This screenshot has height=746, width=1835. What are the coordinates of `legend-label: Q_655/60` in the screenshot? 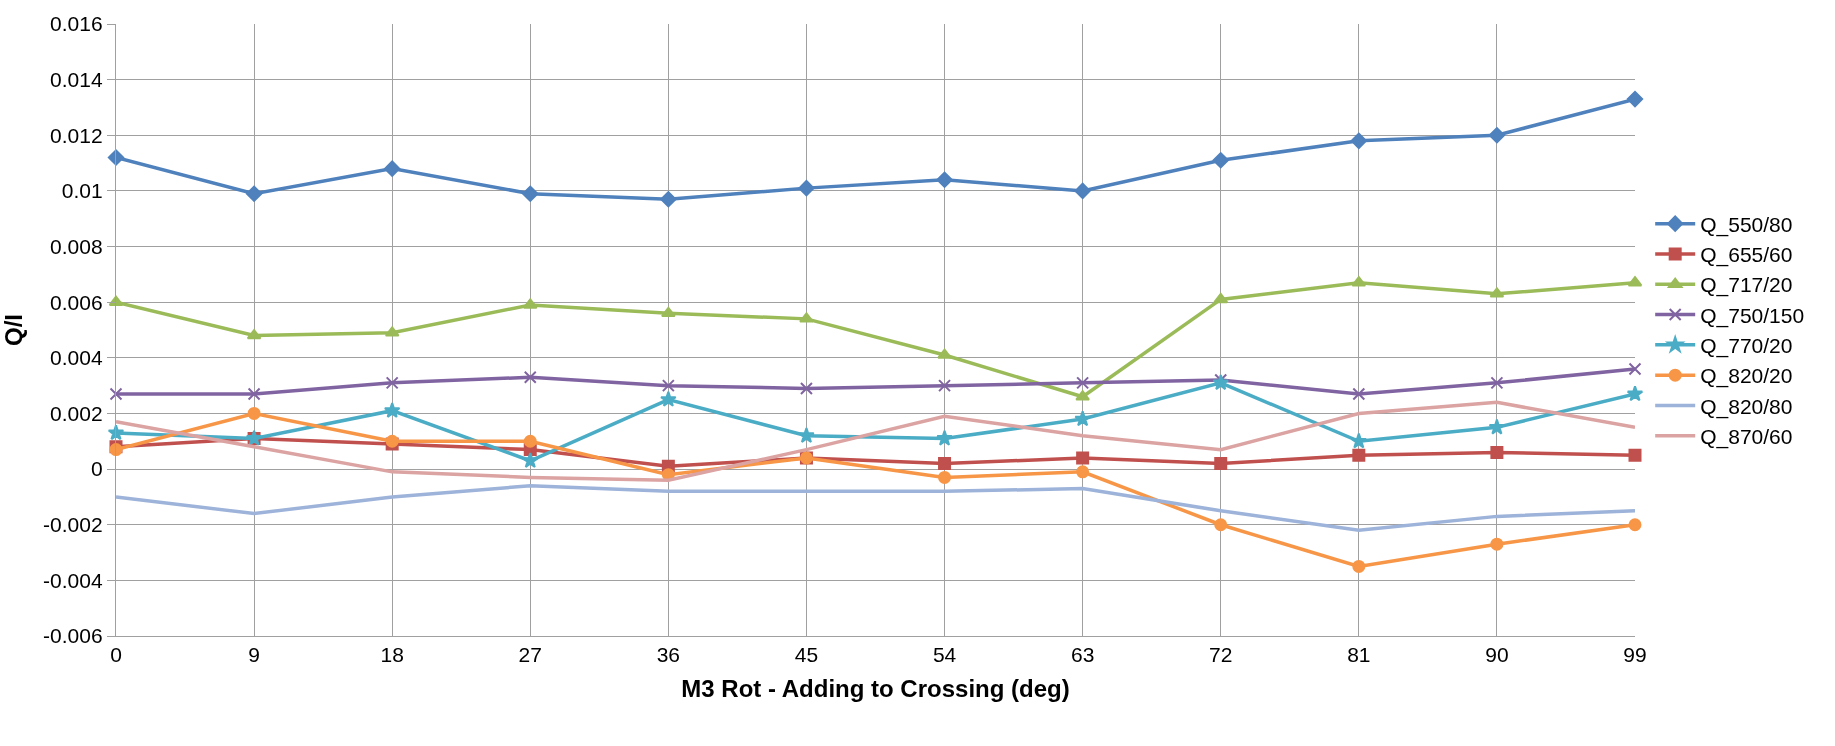 It's located at (1746, 255).